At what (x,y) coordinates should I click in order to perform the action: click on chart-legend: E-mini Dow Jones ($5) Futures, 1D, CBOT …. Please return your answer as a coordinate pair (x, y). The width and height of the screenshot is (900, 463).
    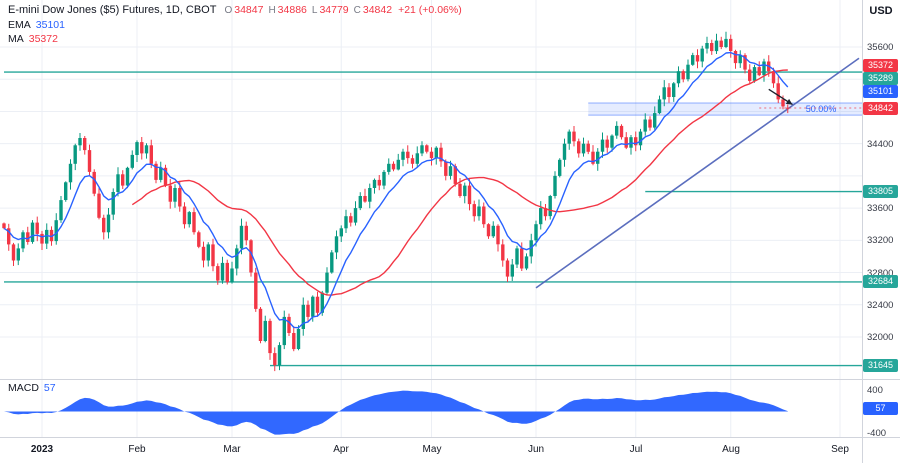
    Looking at the image, I should click on (235, 24).